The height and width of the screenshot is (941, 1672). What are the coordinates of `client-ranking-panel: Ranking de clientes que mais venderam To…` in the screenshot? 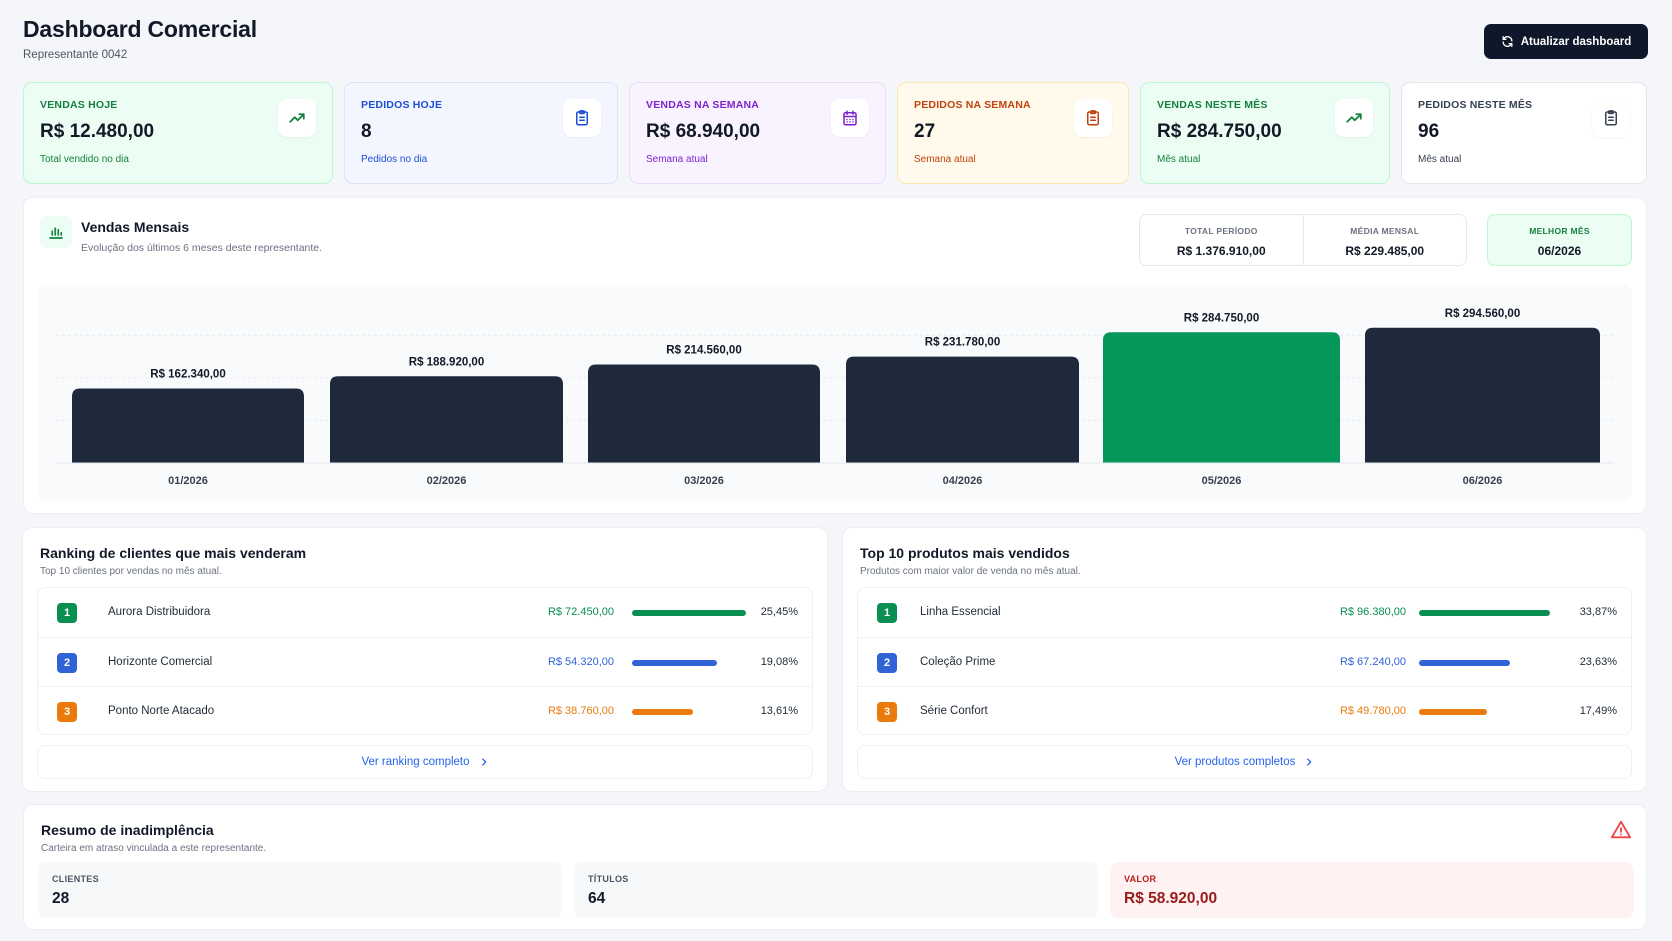 It's located at (425, 659).